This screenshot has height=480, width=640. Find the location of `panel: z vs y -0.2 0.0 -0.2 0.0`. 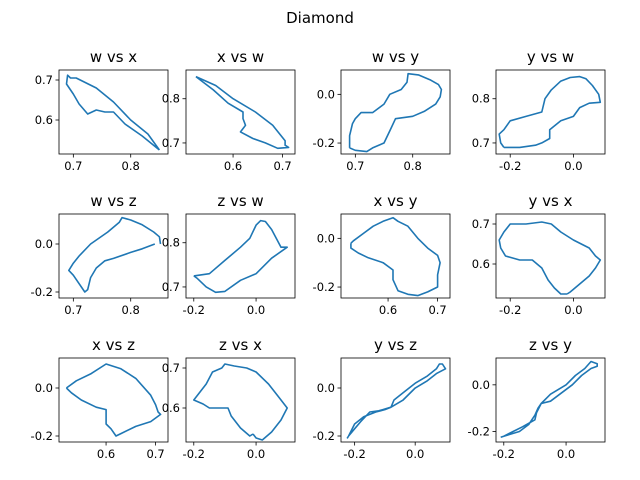

panel: z vs y -0.2 0.0 -0.2 0.0 is located at coordinates (537, 398).